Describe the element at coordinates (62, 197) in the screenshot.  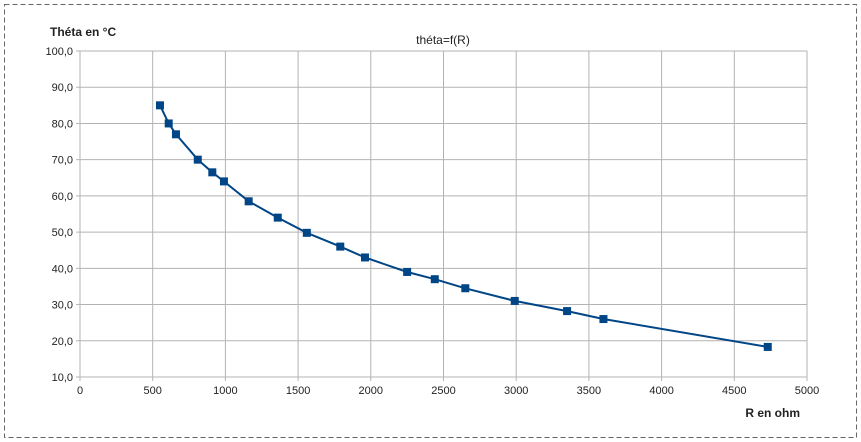
I see `y-tick-label: 60,0` at that location.